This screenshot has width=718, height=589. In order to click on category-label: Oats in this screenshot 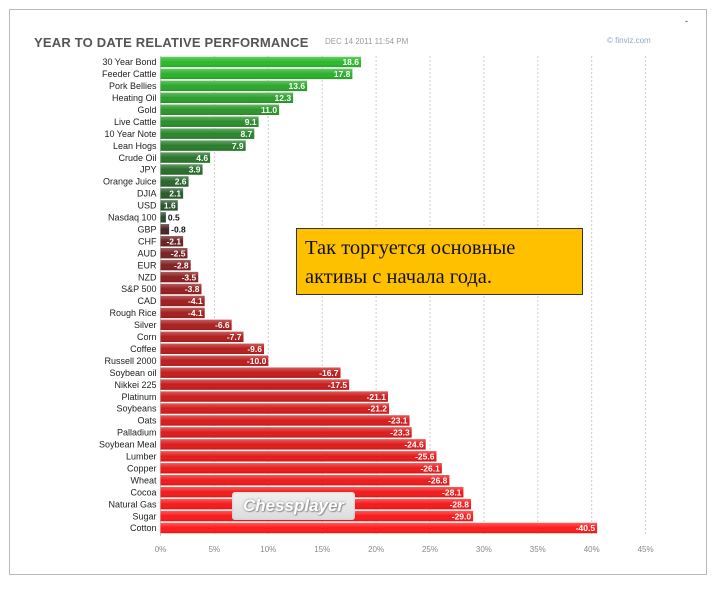, I will do `click(147, 421)`.